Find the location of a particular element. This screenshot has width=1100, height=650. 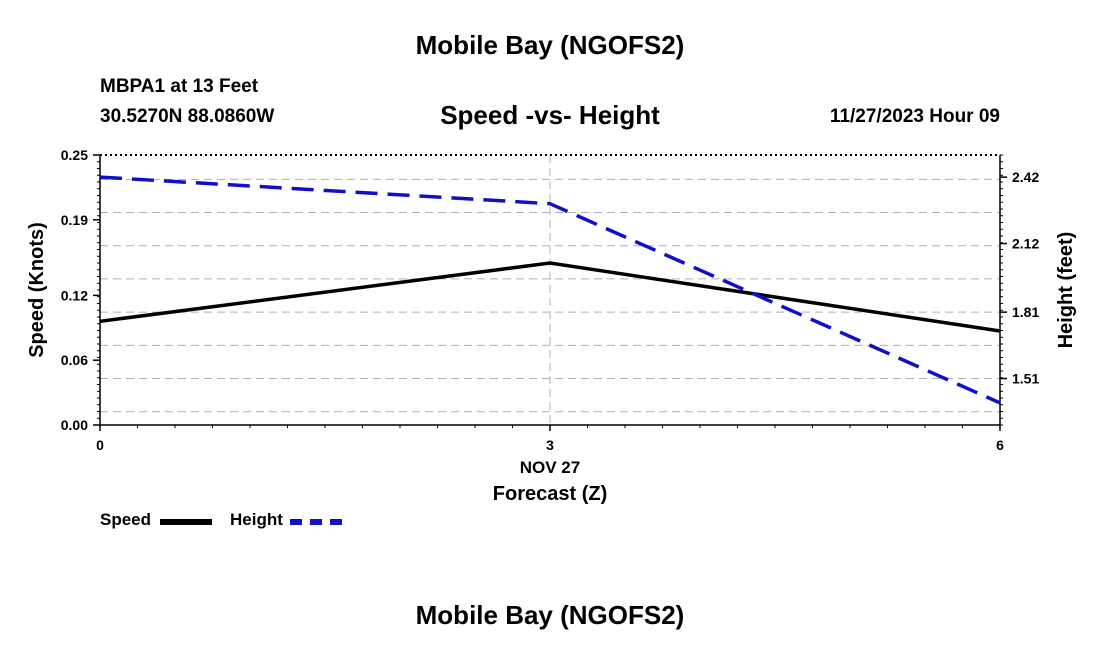

x-tick-label: 3 is located at coordinates (550, 445).